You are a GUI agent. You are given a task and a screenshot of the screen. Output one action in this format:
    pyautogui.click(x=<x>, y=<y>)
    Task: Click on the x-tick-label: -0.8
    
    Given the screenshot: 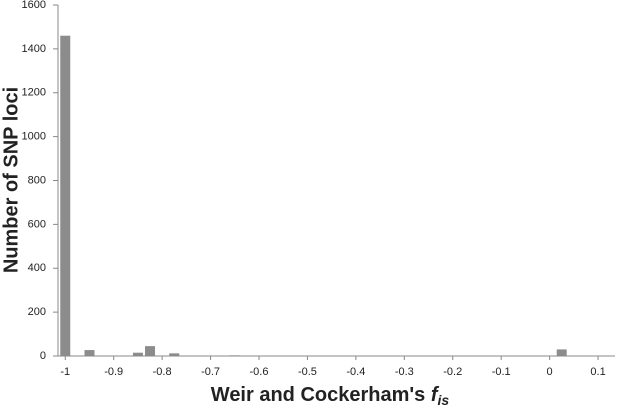 What is the action you would take?
    pyautogui.click(x=162, y=372)
    